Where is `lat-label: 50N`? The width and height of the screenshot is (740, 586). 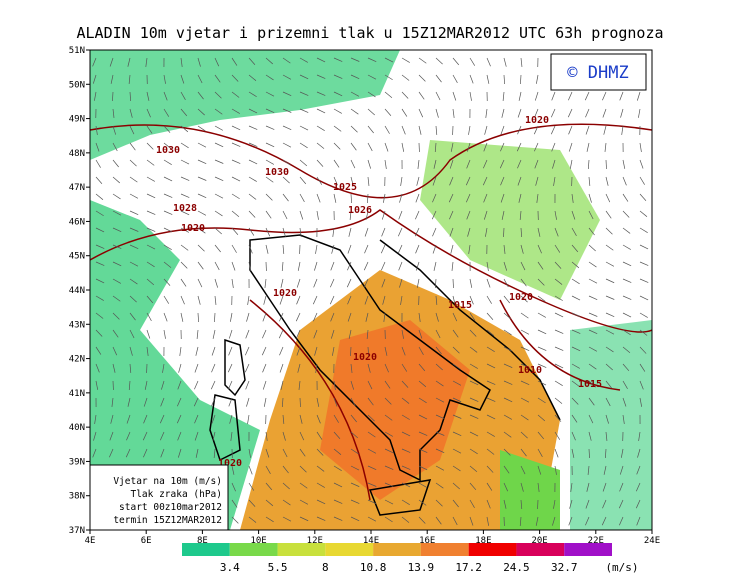 lat-label: 50N is located at coordinates (77, 85).